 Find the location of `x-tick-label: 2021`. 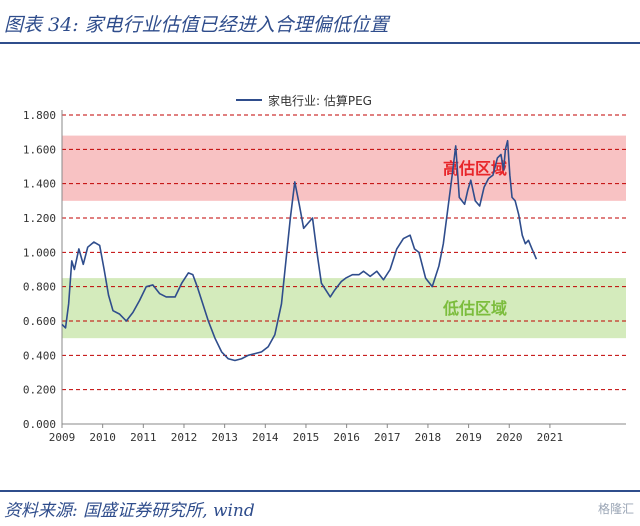

x-tick-label: 2021 is located at coordinates (550, 437).